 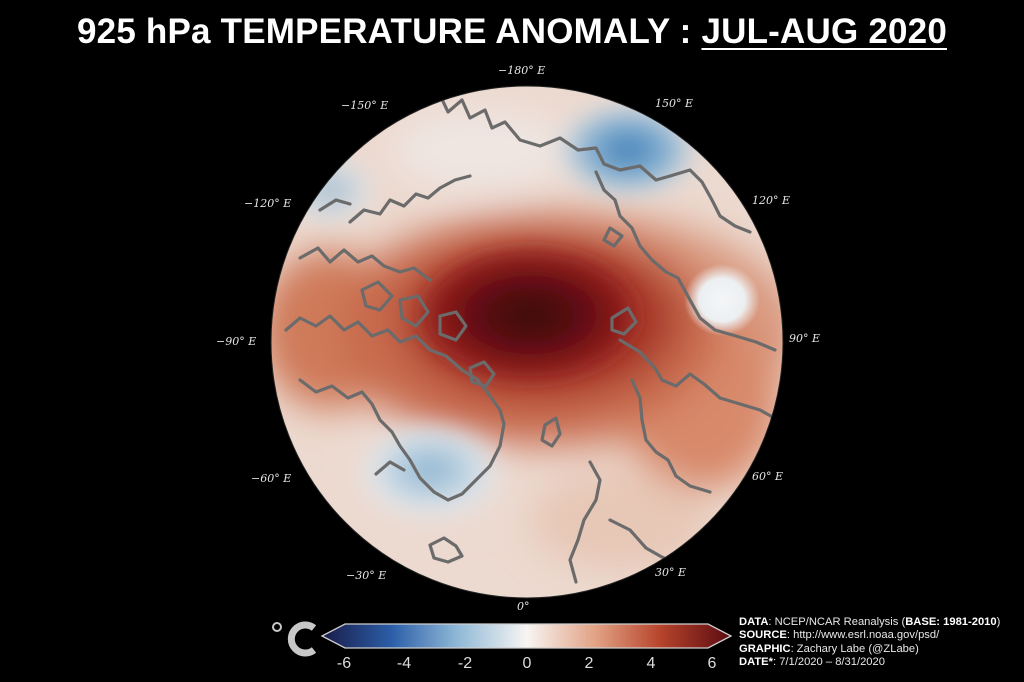 What do you see at coordinates (294, 639) in the screenshot?
I see `celsius-unit-icon` at bounding box center [294, 639].